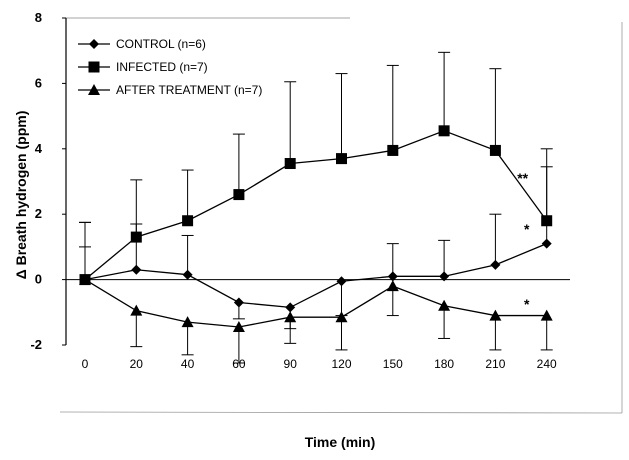 Image resolution: width=629 pixels, height=460 pixels. I want to click on significance-marker: **, so click(522, 178).